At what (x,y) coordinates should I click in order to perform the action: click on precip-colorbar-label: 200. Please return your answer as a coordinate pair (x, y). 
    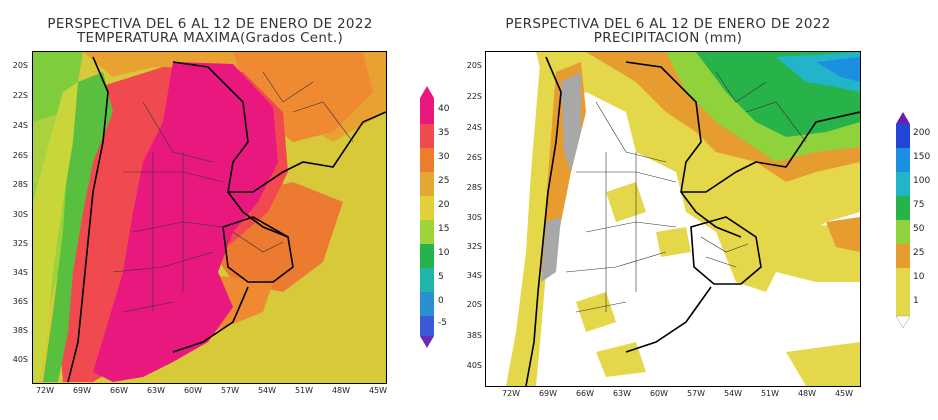
    Looking at the image, I should click on (922, 133).